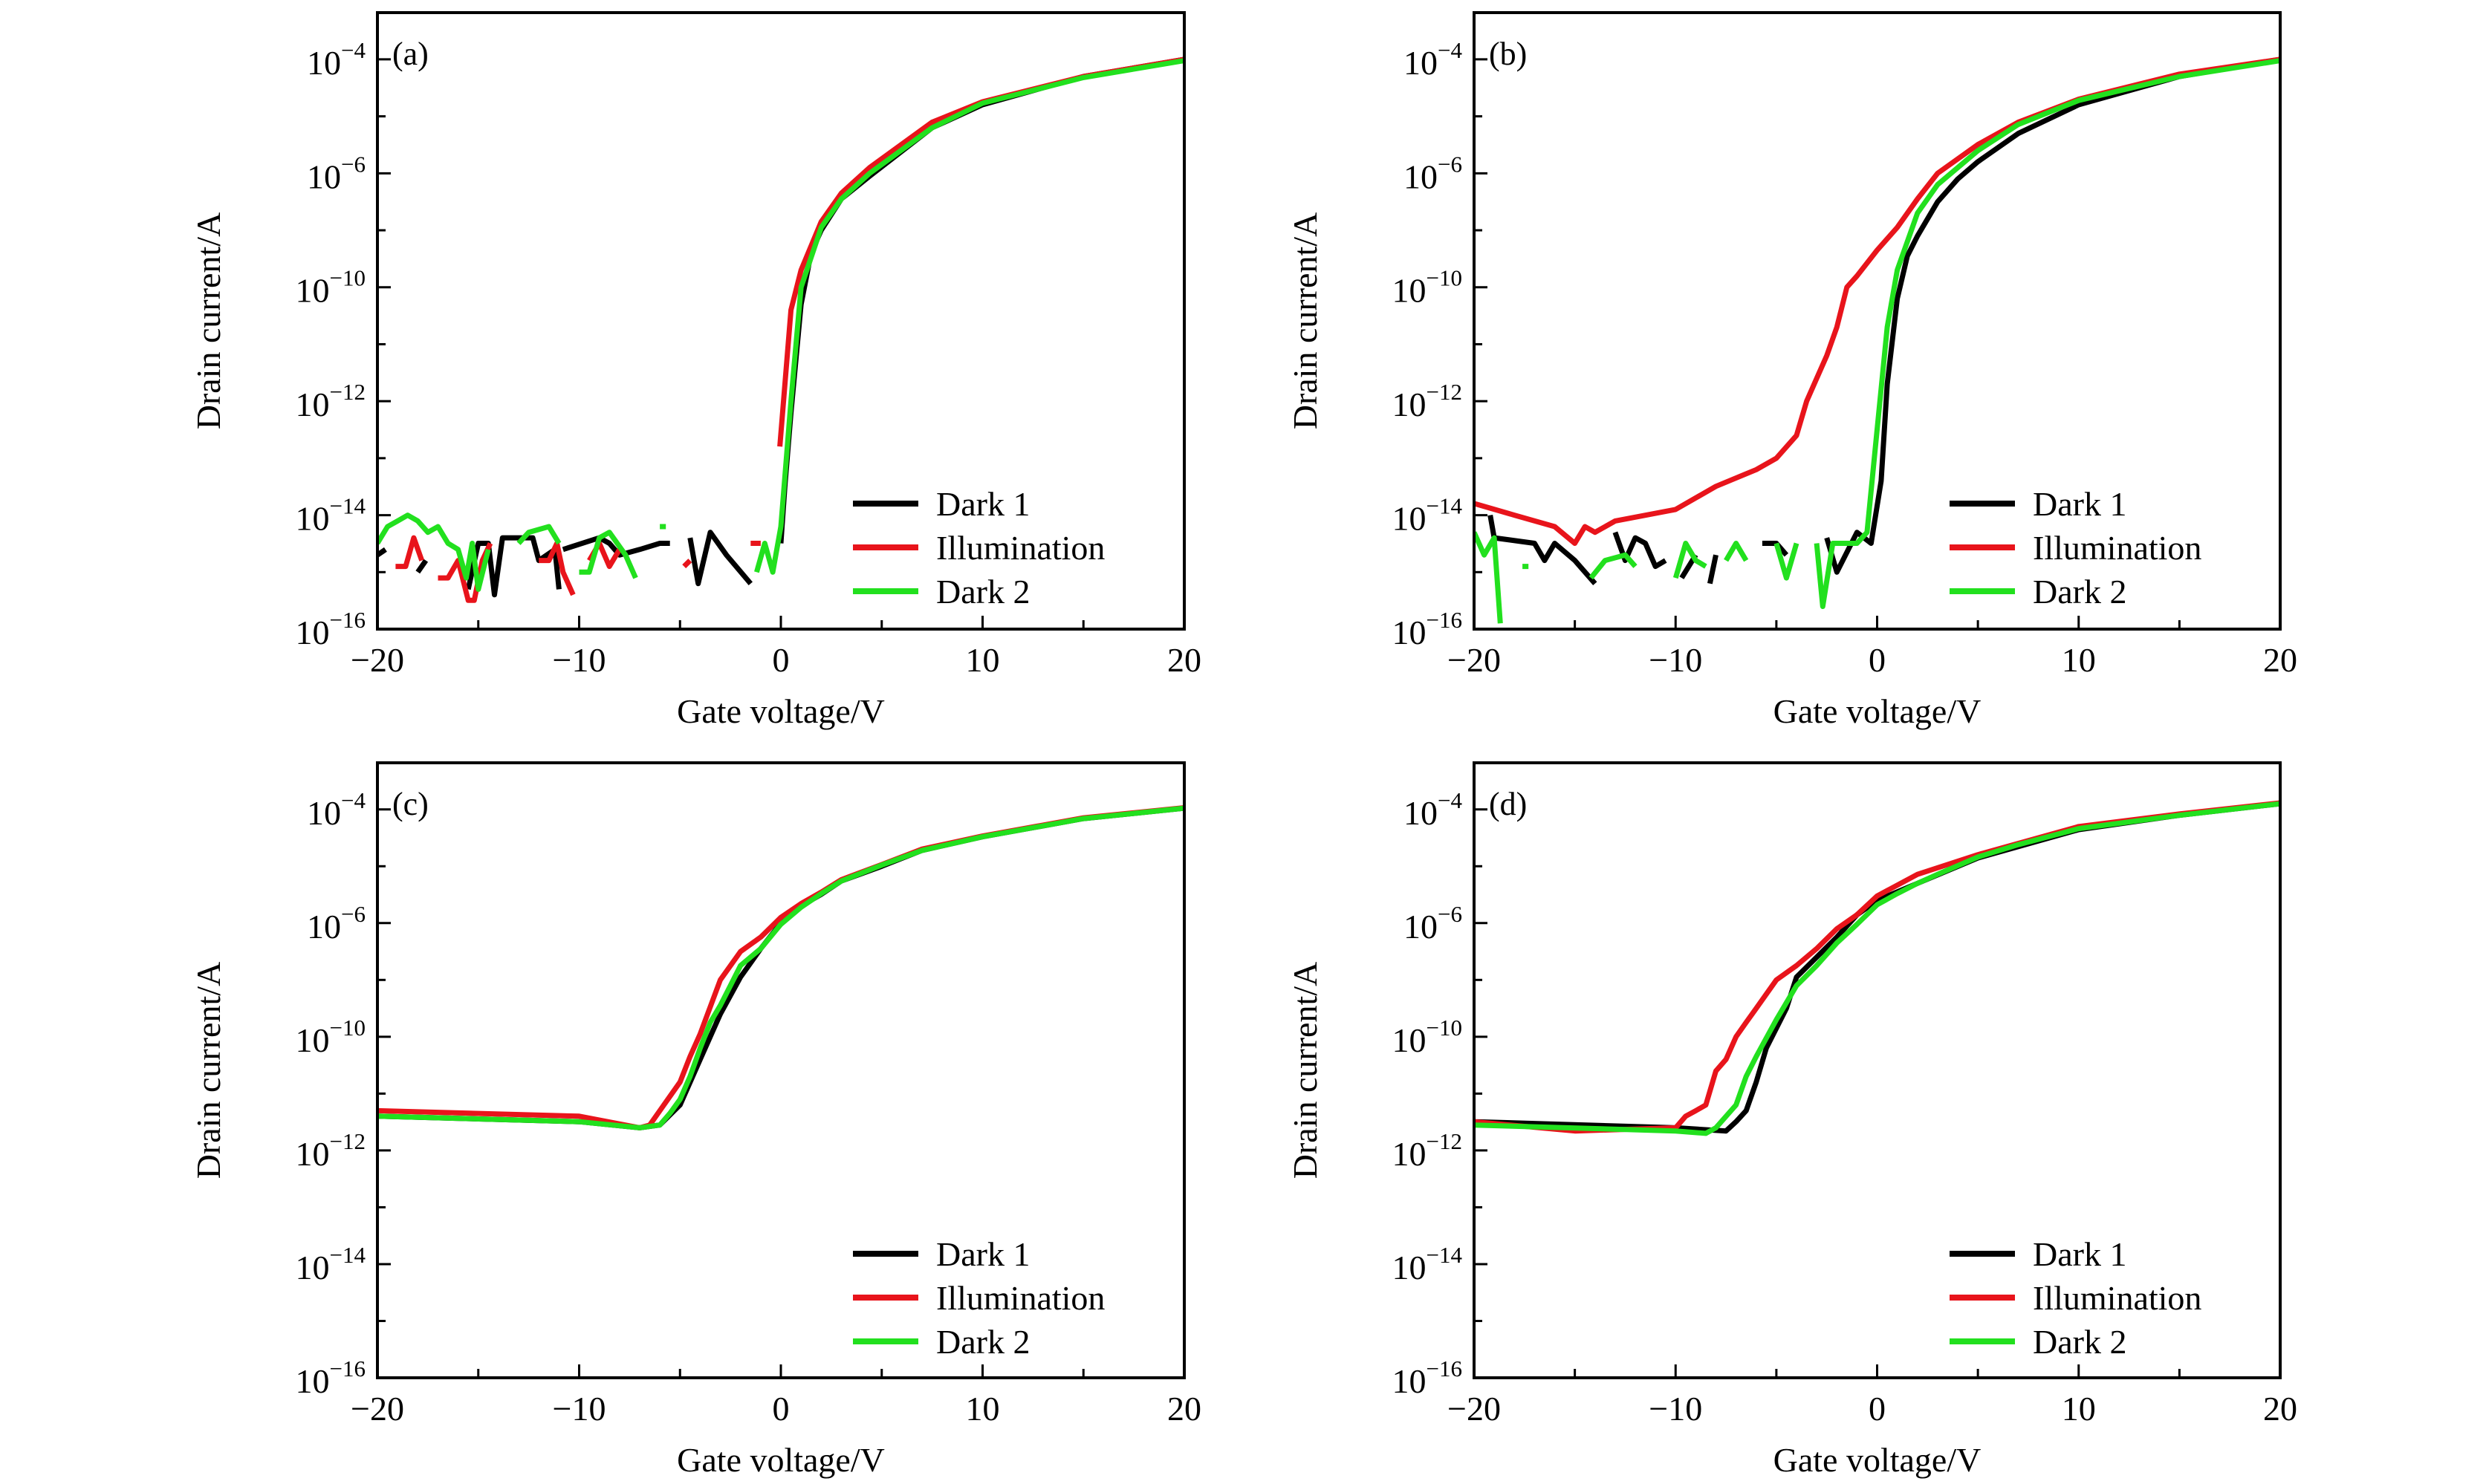 This screenshot has height=1484, width=2486. I want to click on panel-label: (c), so click(411, 804).